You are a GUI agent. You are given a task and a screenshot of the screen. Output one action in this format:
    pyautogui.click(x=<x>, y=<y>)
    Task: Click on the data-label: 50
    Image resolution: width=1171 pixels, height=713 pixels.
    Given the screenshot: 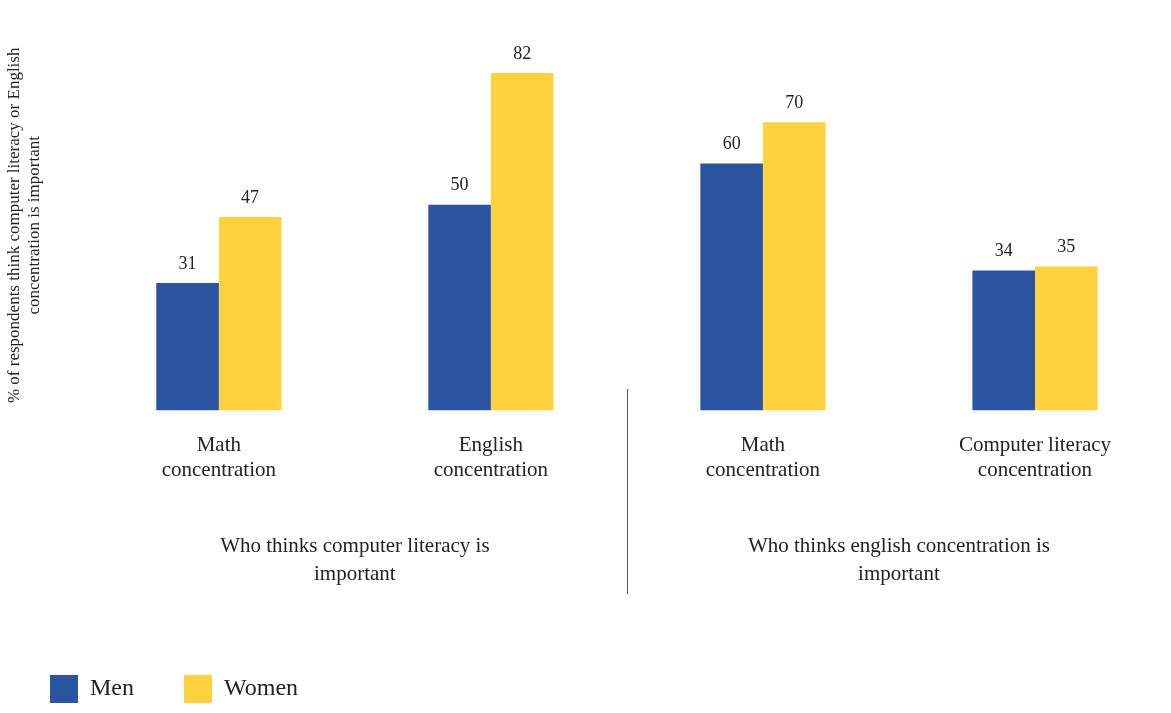 What is the action you would take?
    pyautogui.click(x=459, y=184)
    